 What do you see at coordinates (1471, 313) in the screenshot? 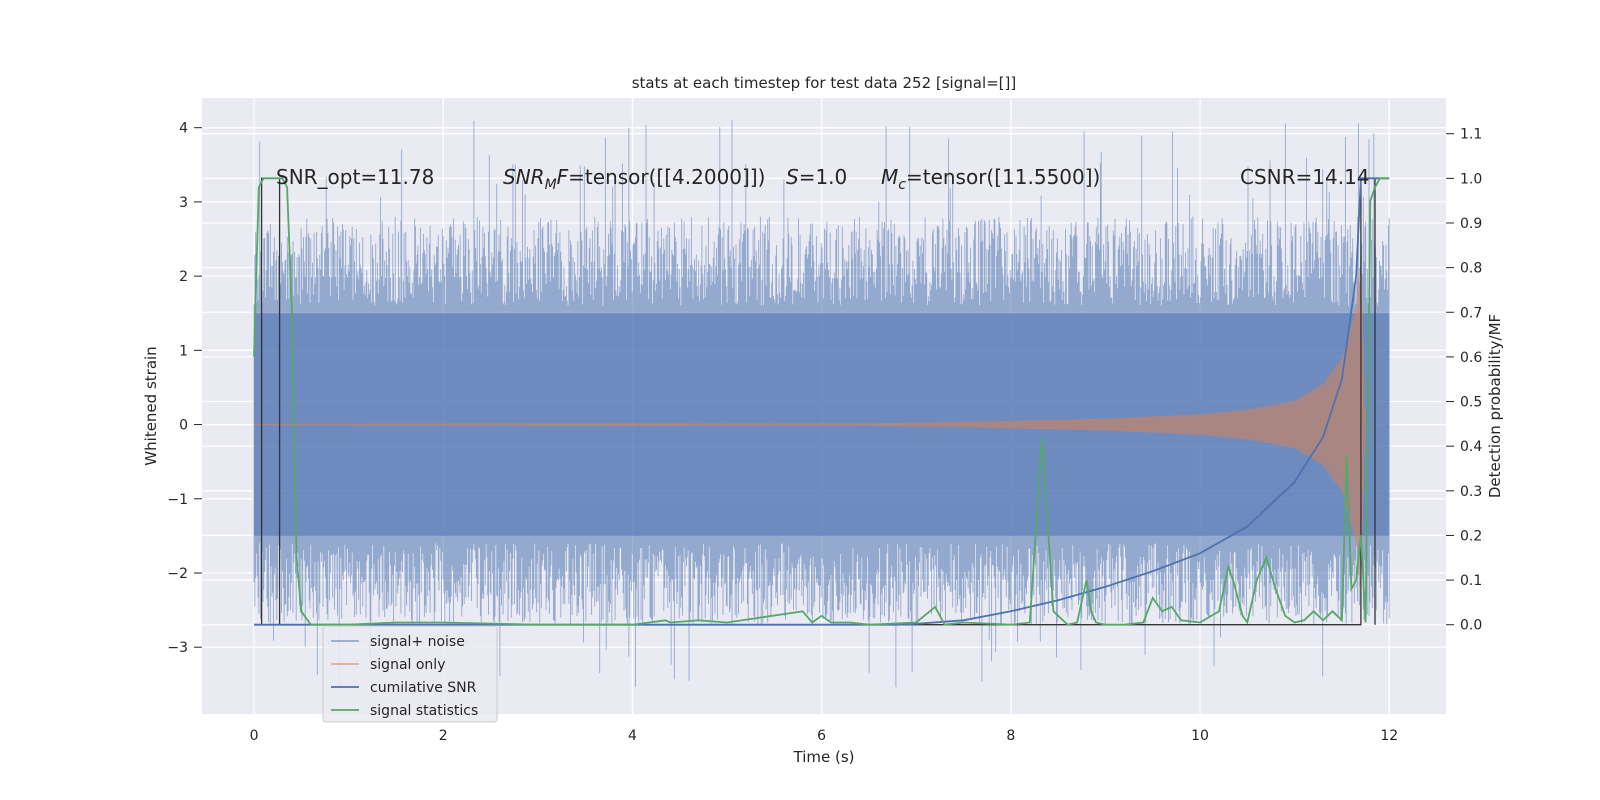
I see `y2-tick-label: 0.7` at bounding box center [1471, 313].